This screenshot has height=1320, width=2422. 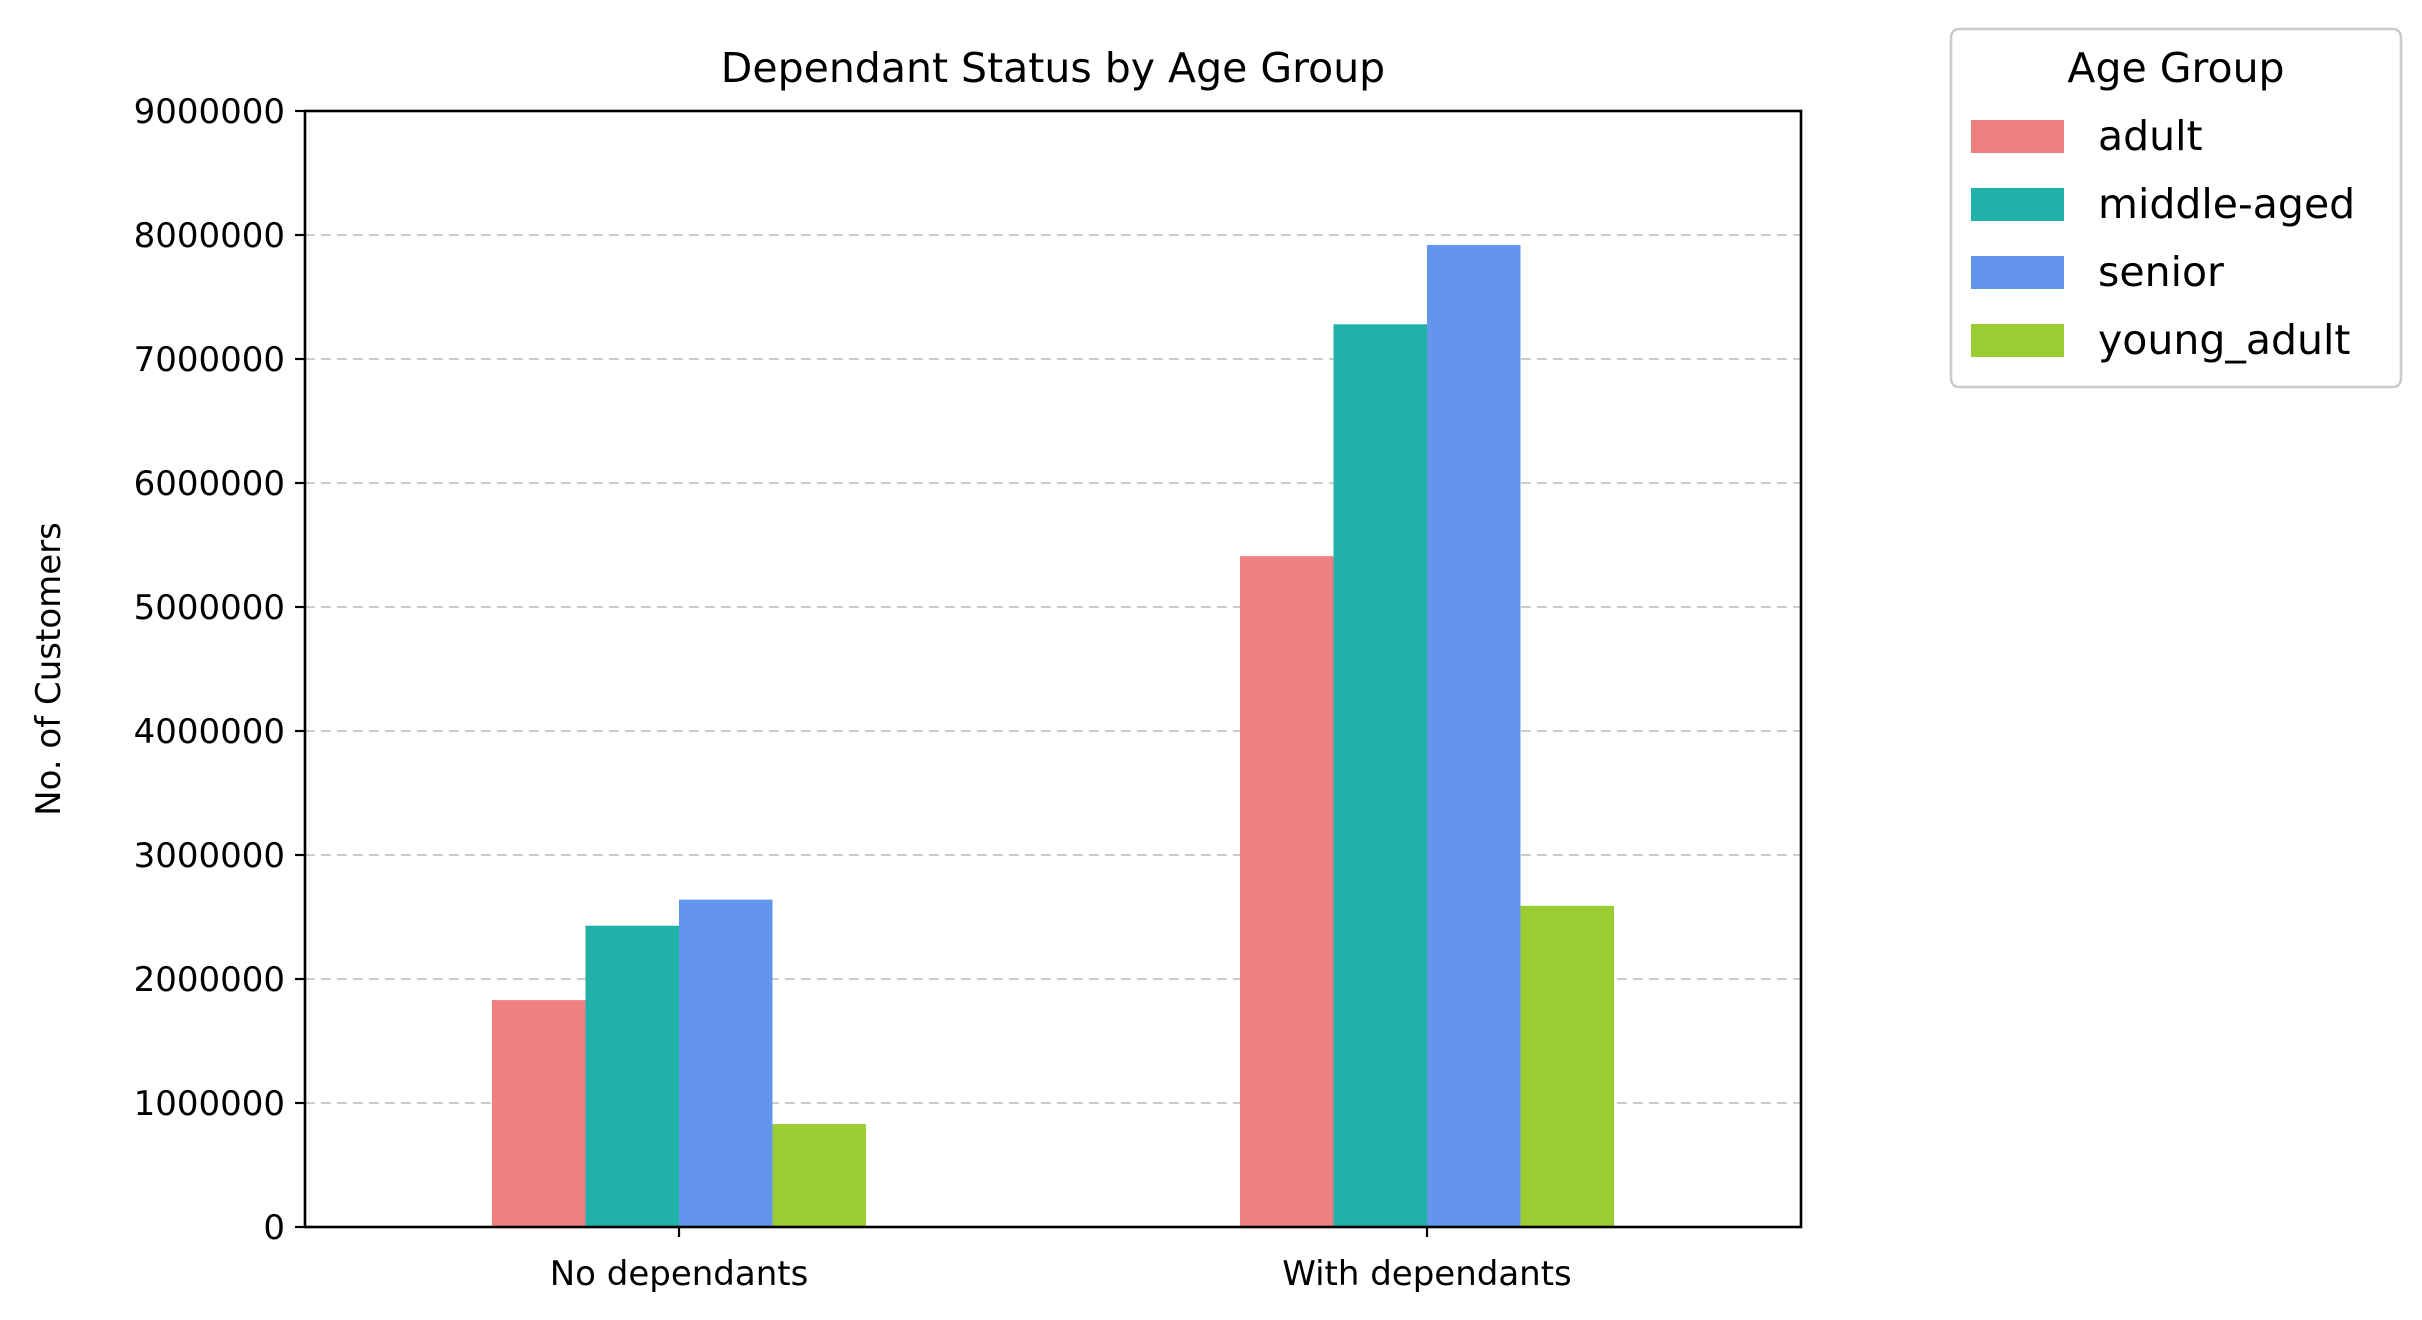 I want to click on legend-label-senior: senior, so click(x=2161, y=272).